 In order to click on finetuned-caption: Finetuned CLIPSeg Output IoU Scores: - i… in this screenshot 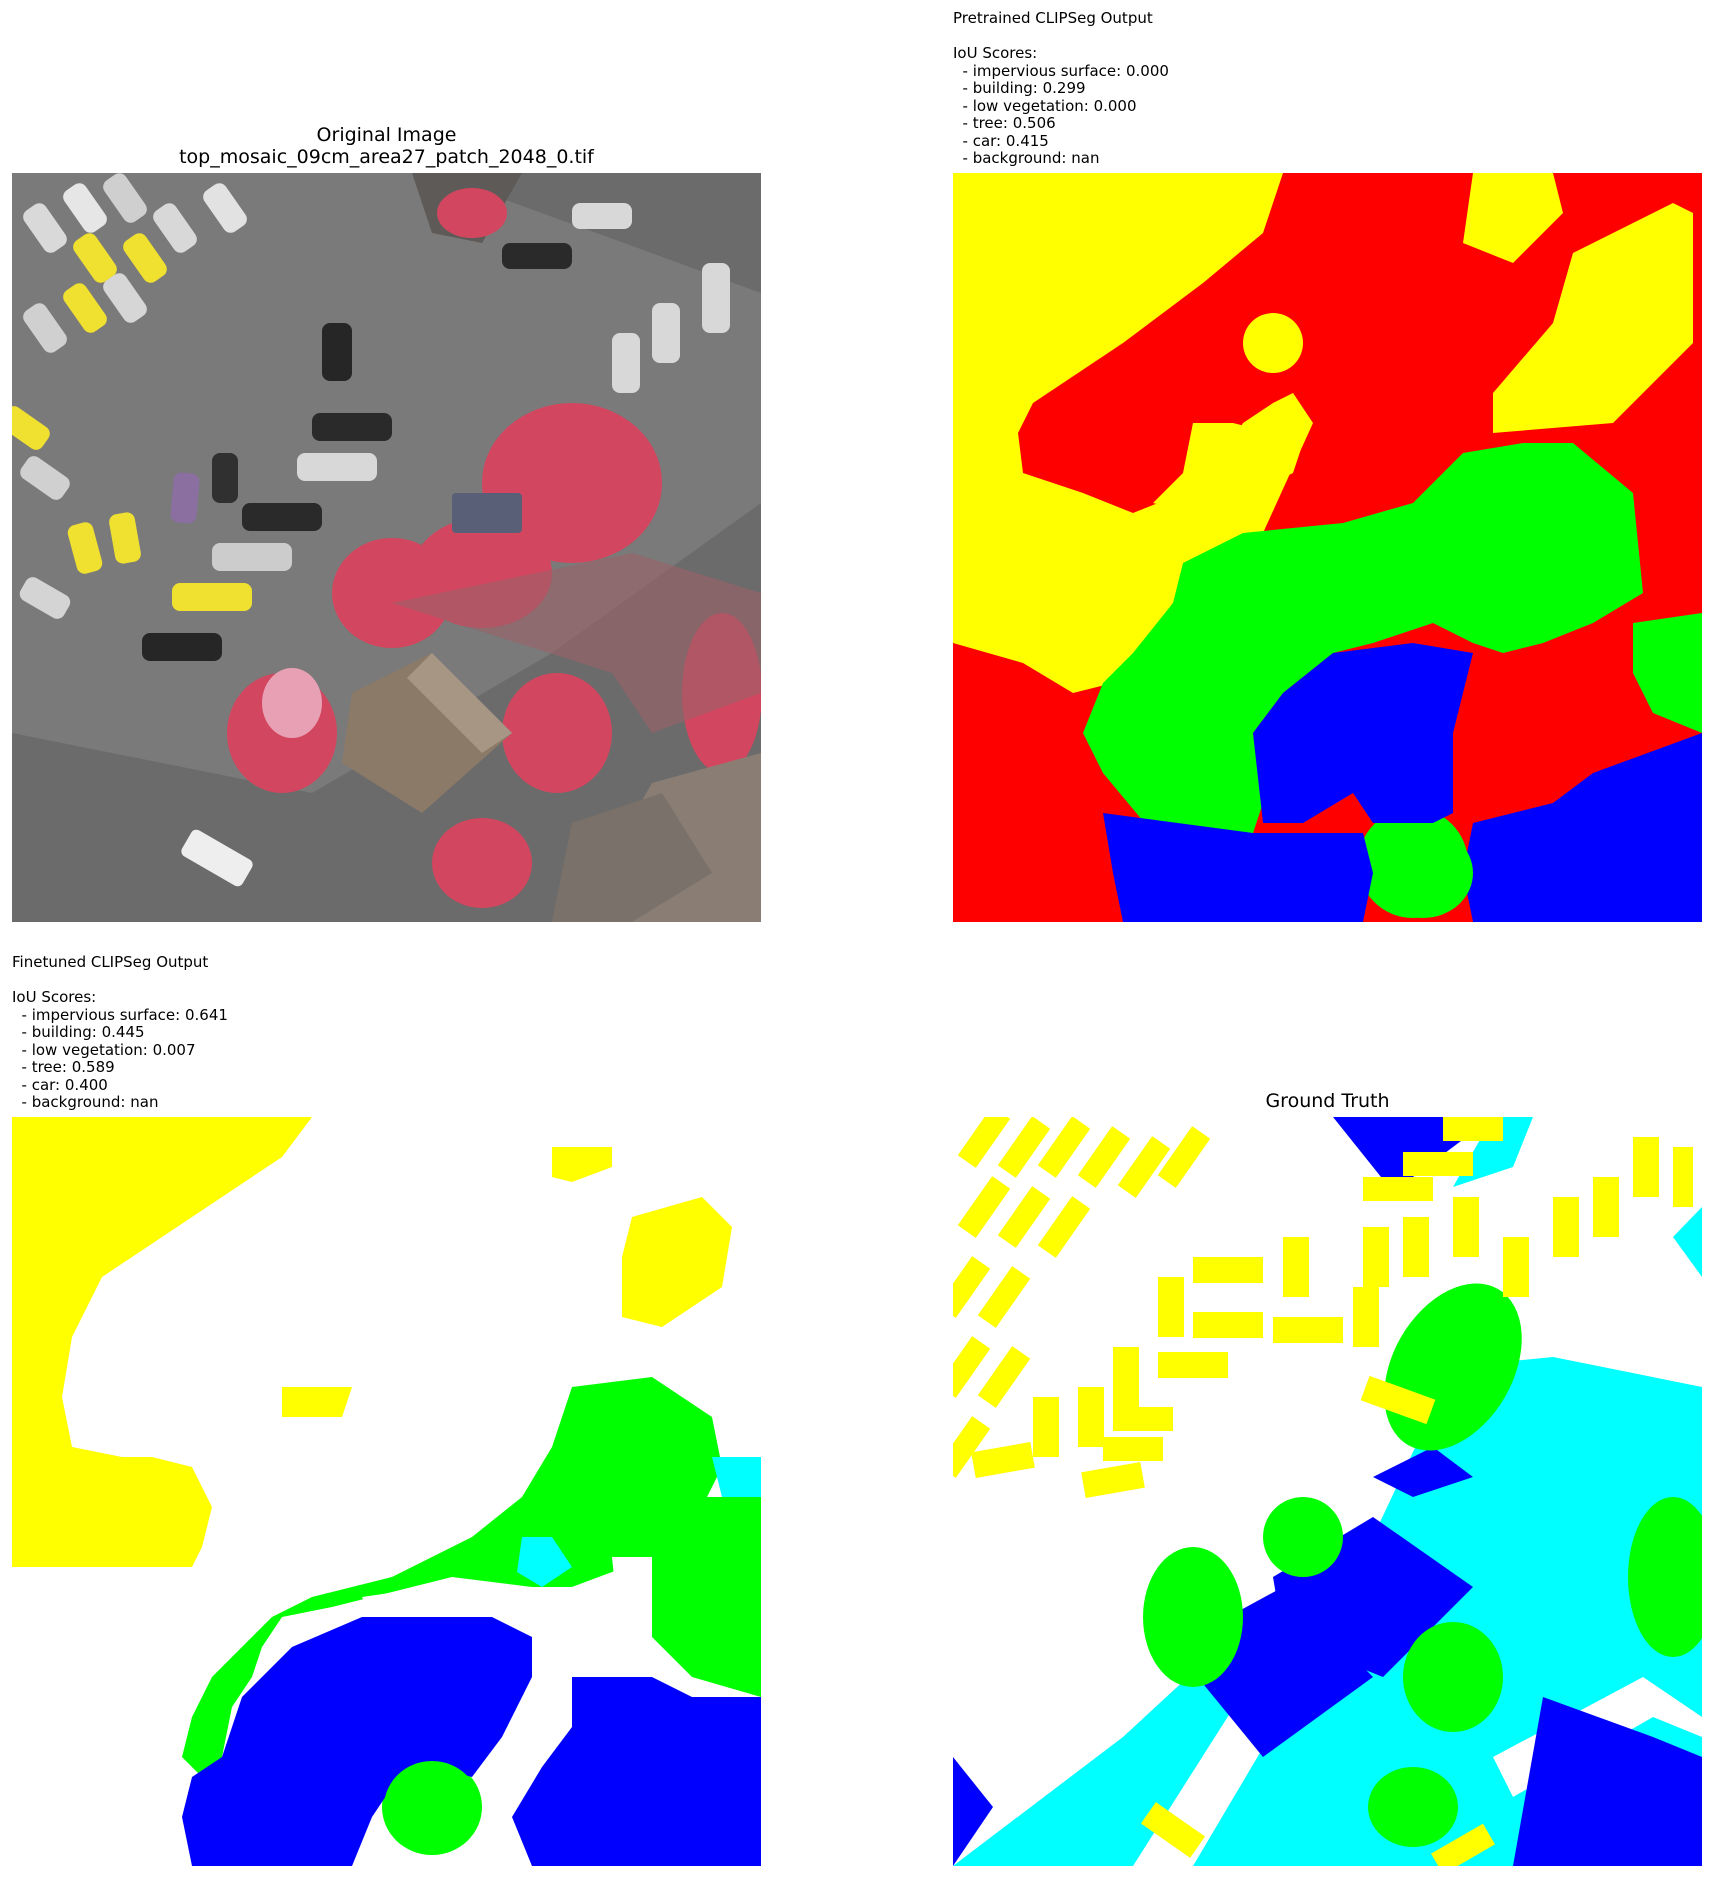, I will do `click(120, 1032)`.